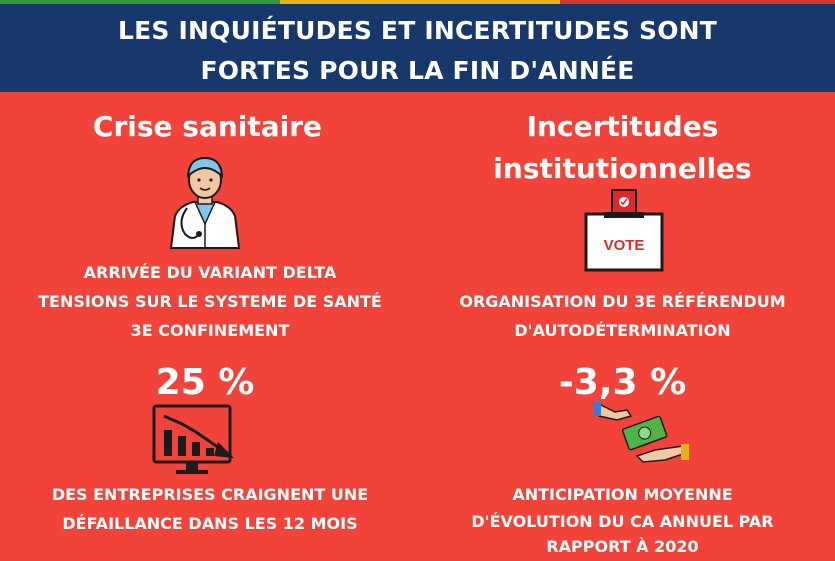  What do you see at coordinates (417, 2) in the screenshot?
I see `top-color-strip` at bounding box center [417, 2].